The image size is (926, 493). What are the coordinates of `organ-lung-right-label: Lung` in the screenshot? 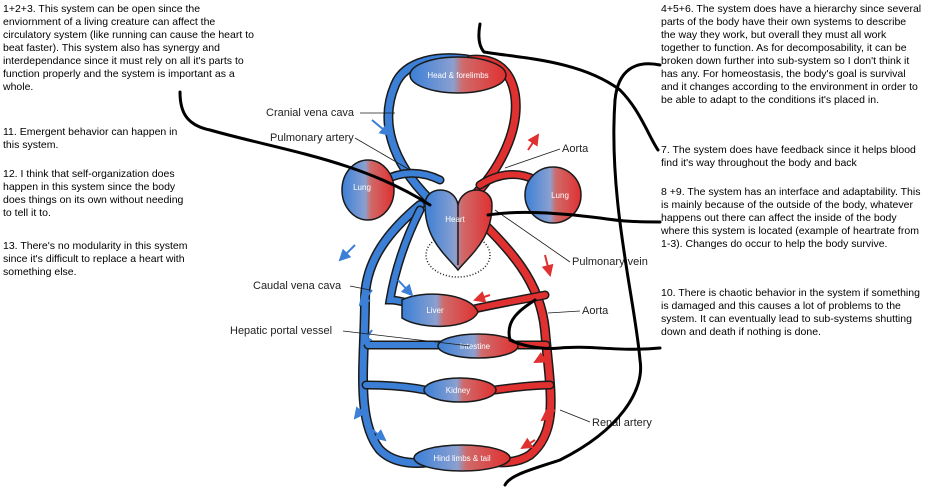 It's located at (560, 195).